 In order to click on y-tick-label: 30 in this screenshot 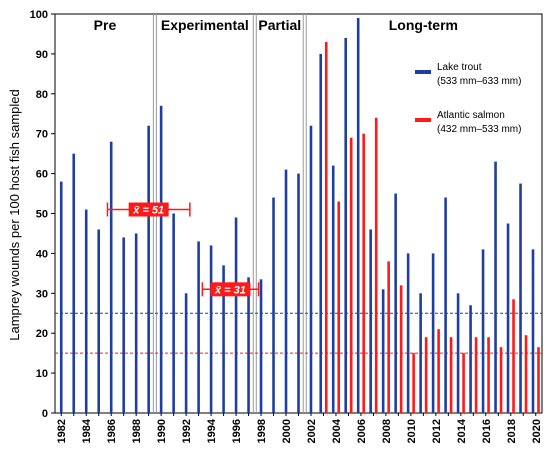, I will do `click(42, 294)`.